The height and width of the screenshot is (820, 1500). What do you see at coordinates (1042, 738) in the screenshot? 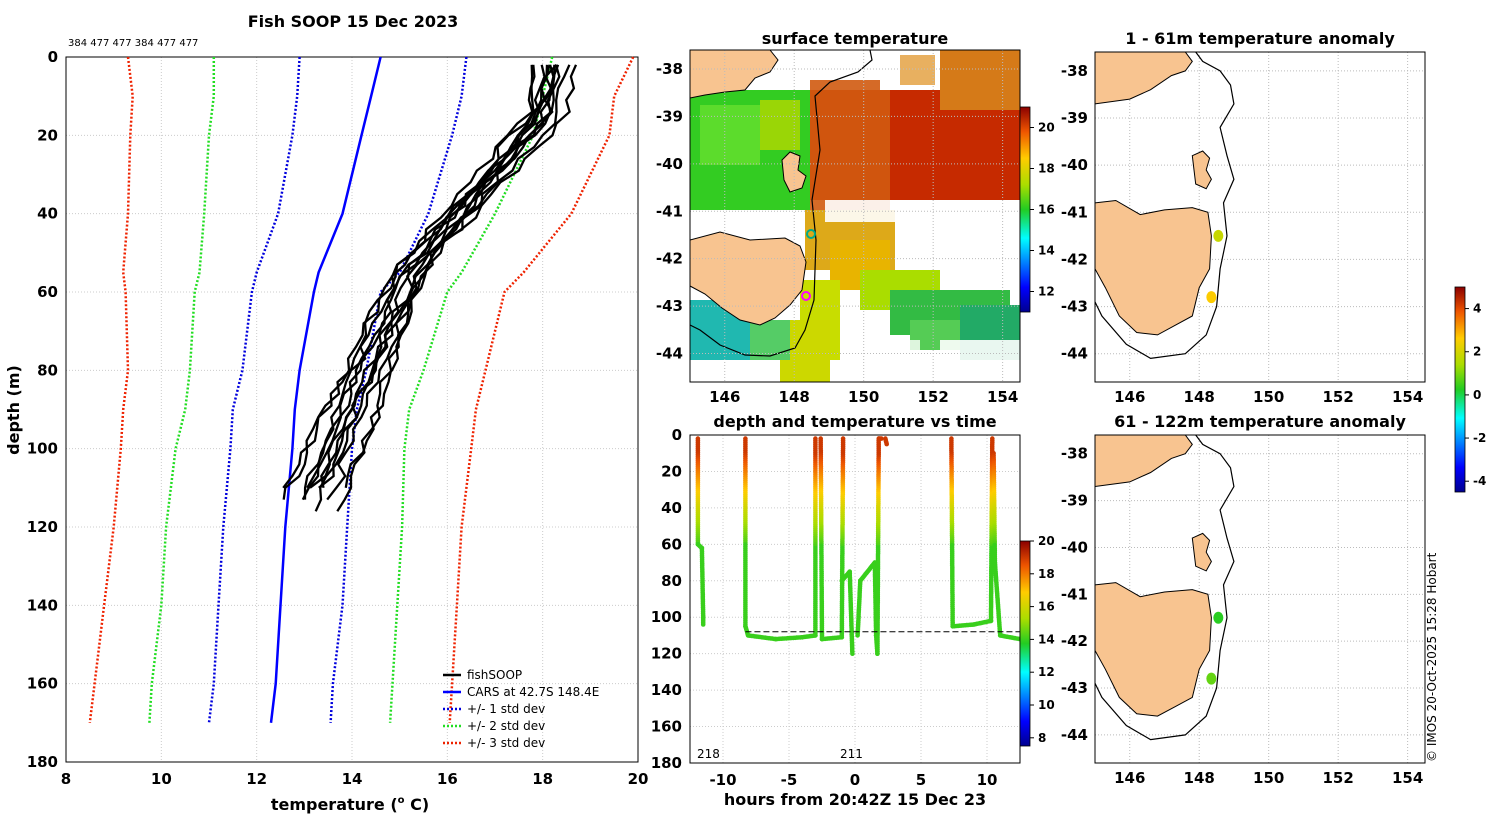
I see `colorbar-tick-label: 8` at bounding box center [1042, 738].